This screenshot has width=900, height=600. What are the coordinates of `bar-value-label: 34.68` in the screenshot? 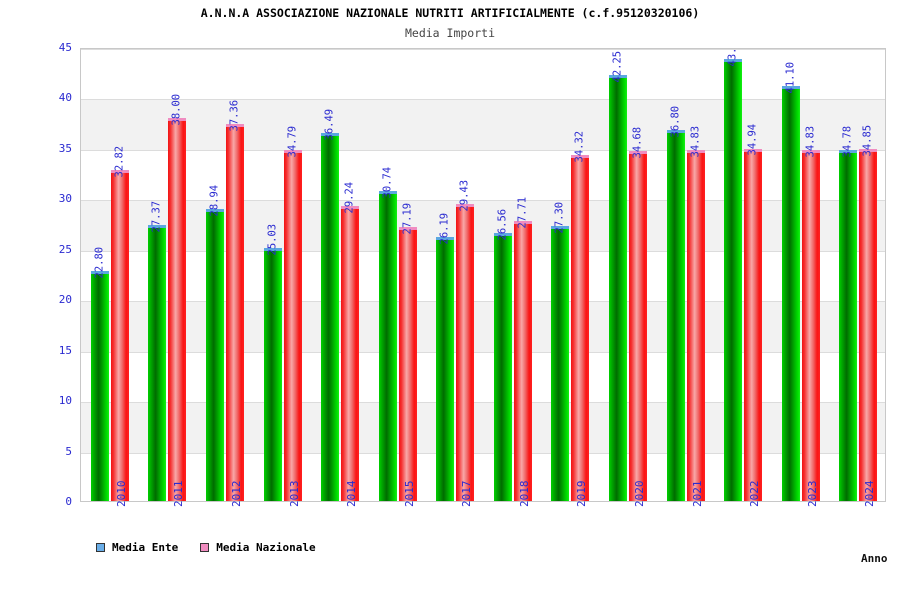 It's located at (637, 143).